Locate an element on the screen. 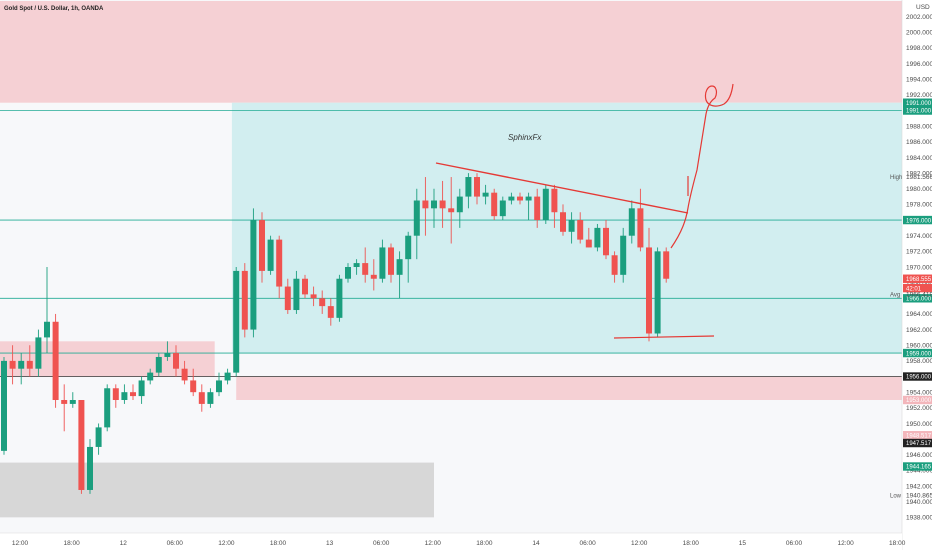 This screenshot has width=932, height=550. x-tick-label: 14 is located at coordinates (536, 543).